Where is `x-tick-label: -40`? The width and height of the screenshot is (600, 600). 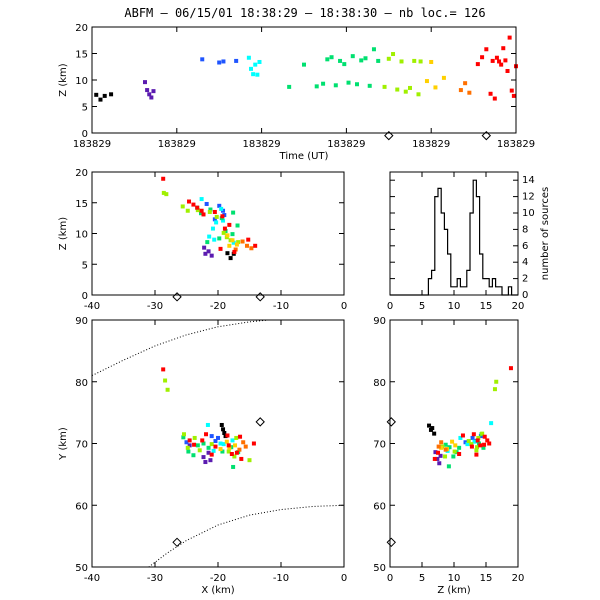 x-tick-label: -40 is located at coordinates (92, 306).